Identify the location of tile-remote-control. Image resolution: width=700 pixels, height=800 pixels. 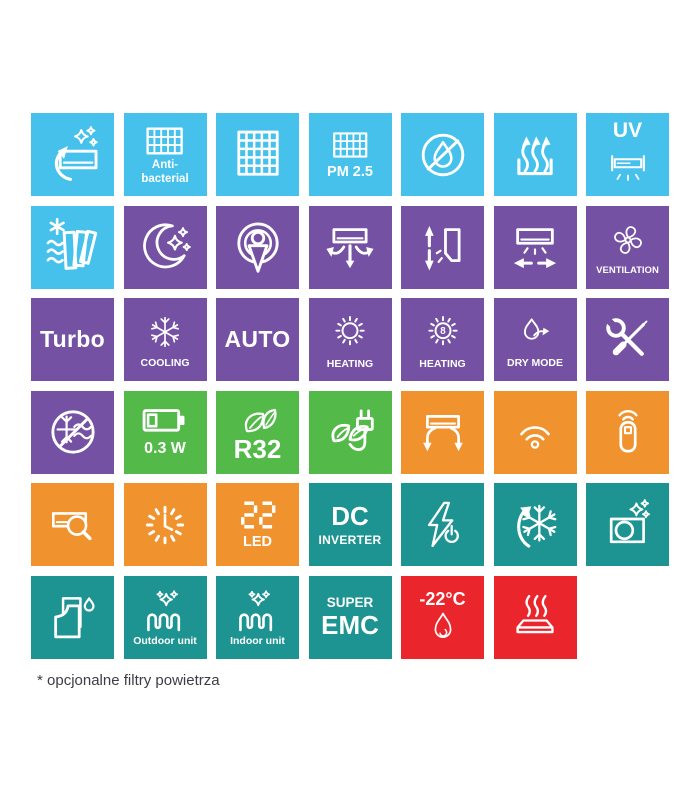
(627, 432).